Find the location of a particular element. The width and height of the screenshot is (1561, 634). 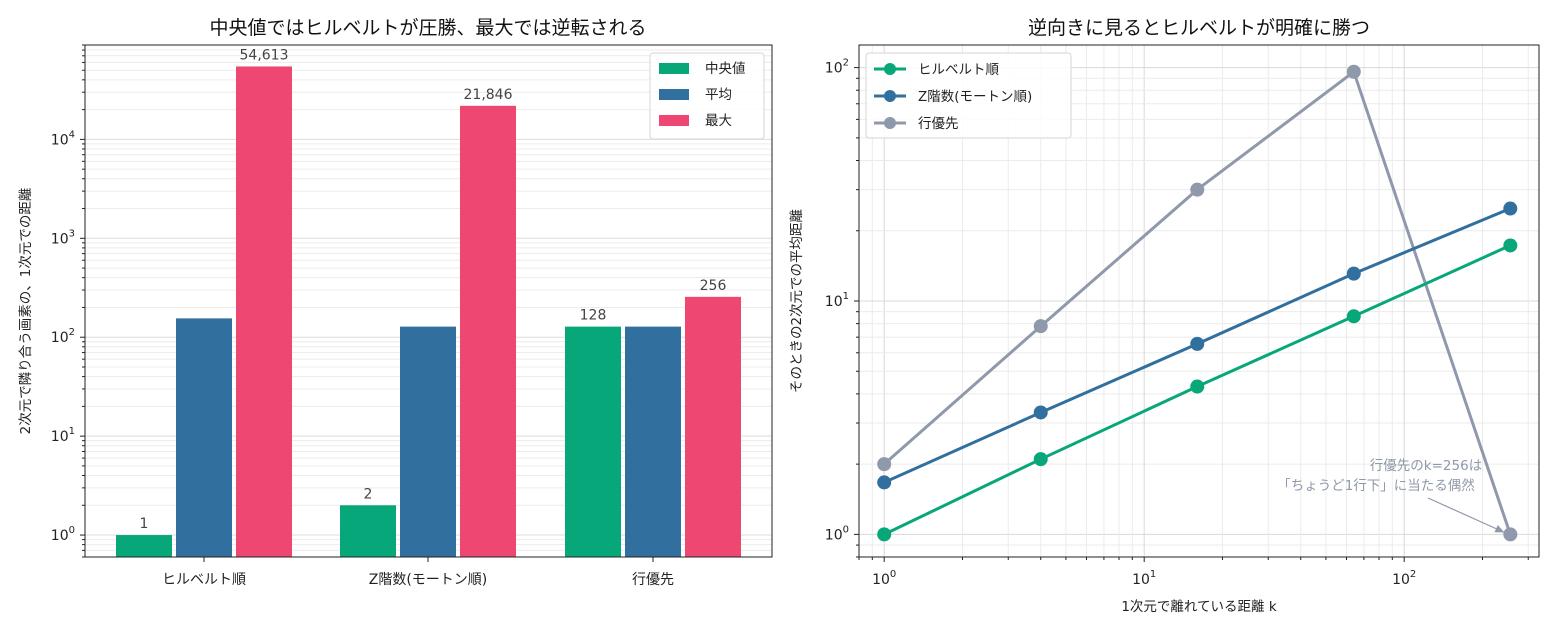

bar-y-tick-label: 10⁴ is located at coordinates (63, 138).